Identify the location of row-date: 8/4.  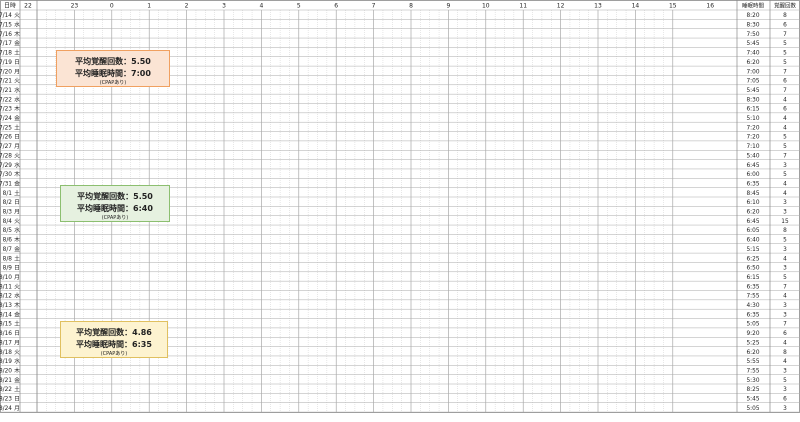
(8, 222).